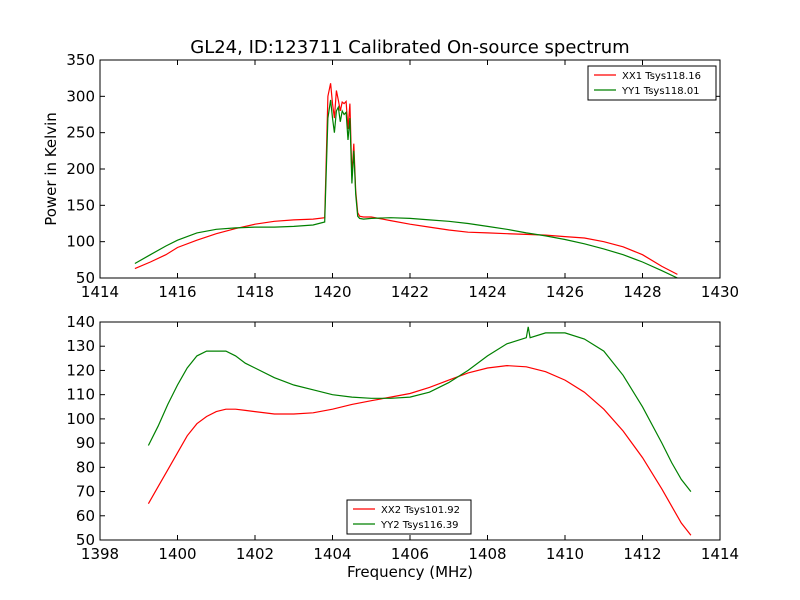 This screenshot has width=800, height=600. What do you see at coordinates (100, 554) in the screenshot?
I see `x-tick-label: 1398` at bounding box center [100, 554].